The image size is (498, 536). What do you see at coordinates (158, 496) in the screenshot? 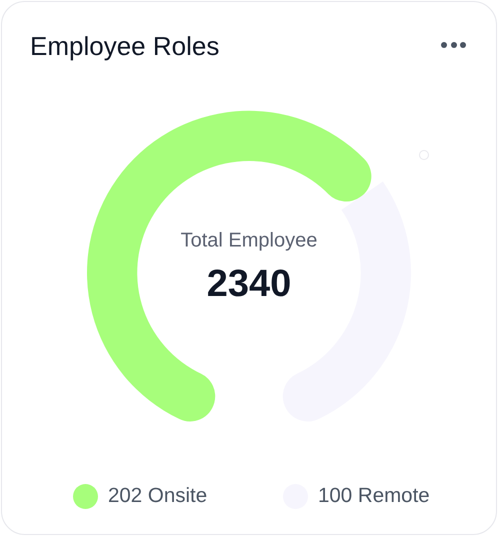
I see `legend-label: 202 Onsite` at bounding box center [158, 496].